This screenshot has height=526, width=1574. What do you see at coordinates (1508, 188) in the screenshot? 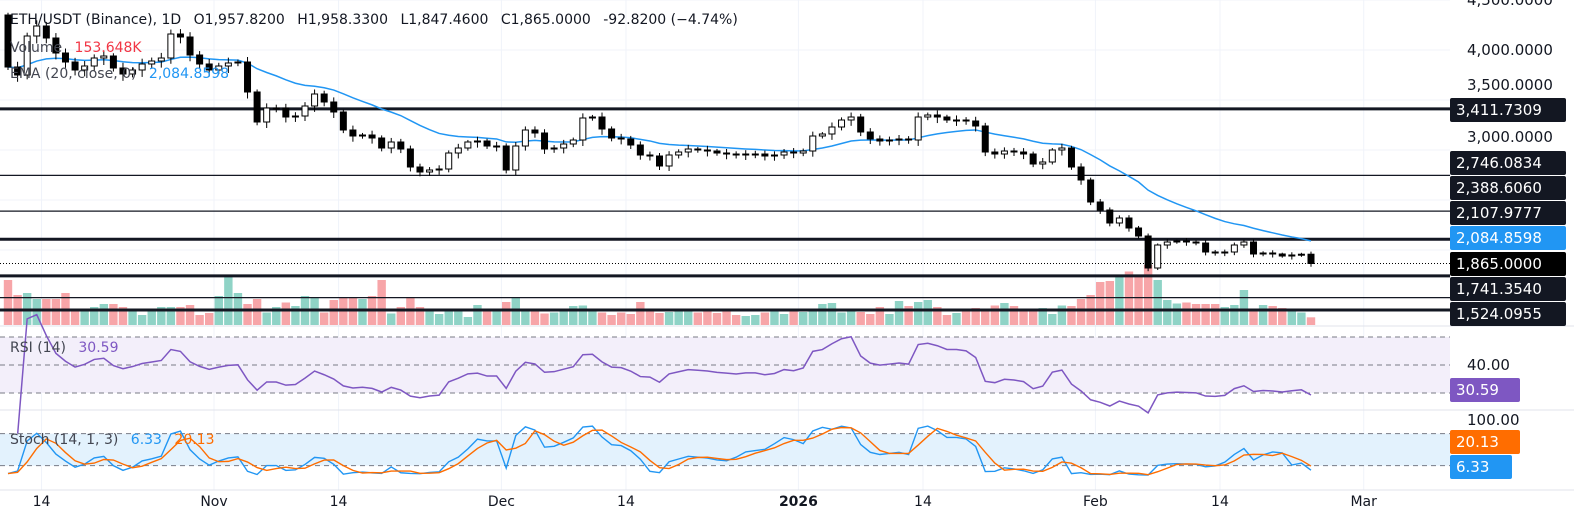
I see `price-tag-level: 2,388.6060` at bounding box center [1508, 188].